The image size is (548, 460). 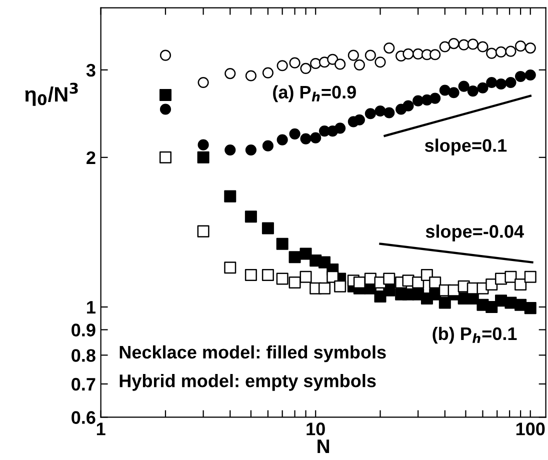 What do you see at coordinates (465, 147) in the screenshot?
I see `annotation: slope=0.1` at bounding box center [465, 147].